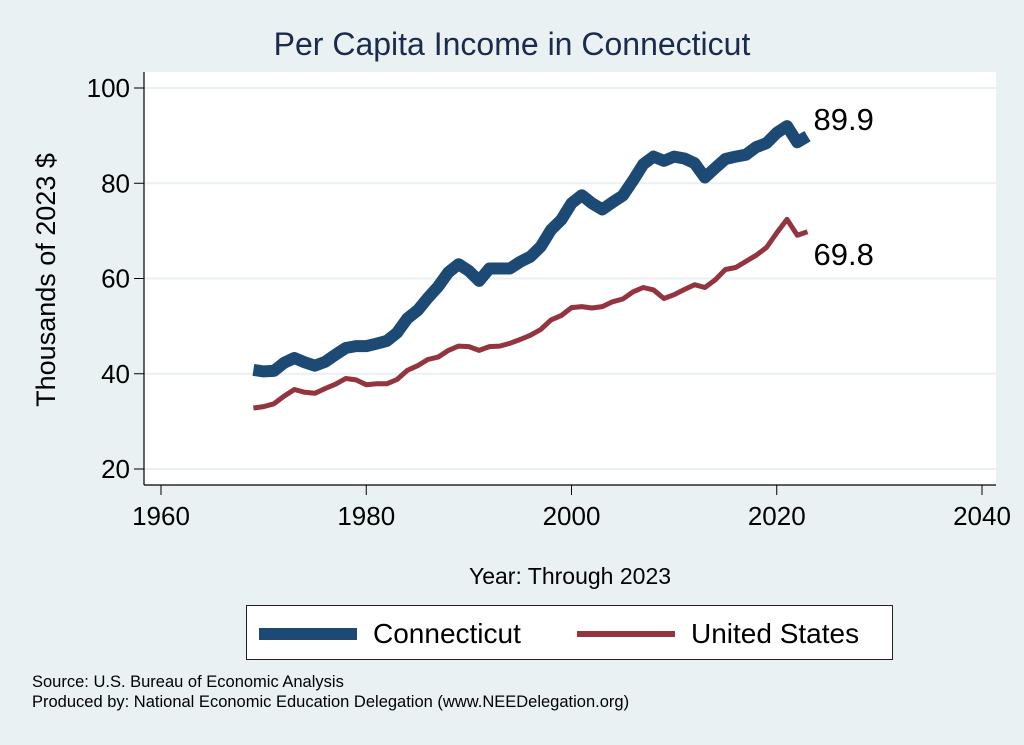 The width and height of the screenshot is (1024, 745). Describe the element at coordinates (777, 516) in the screenshot. I see `x-tick-label: 2020` at that location.